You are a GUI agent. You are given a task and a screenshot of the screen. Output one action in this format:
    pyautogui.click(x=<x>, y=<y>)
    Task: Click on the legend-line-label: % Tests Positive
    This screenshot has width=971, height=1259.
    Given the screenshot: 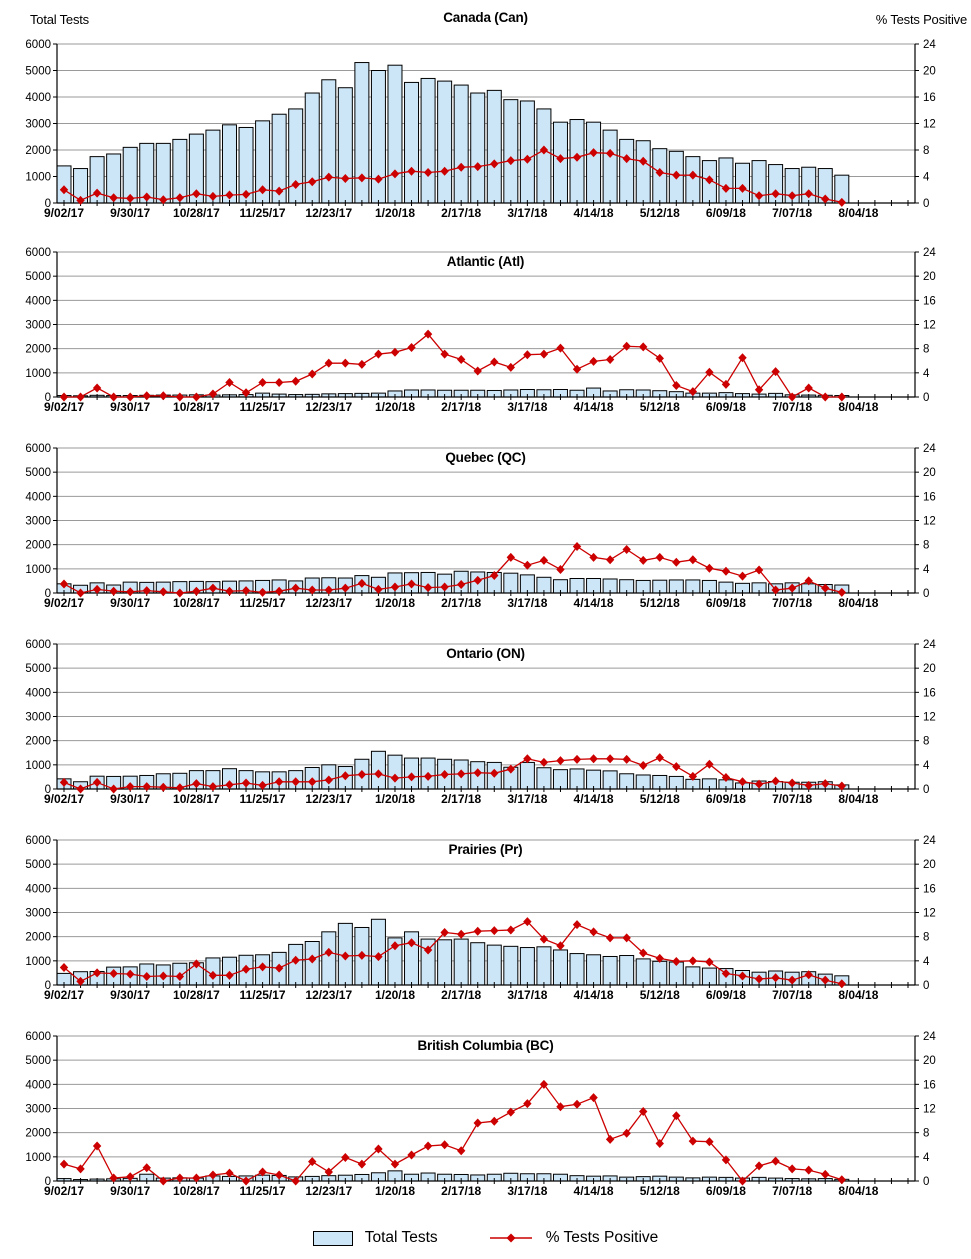 What is the action you would take?
    pyautogui.click(x=602, y=1237)
    